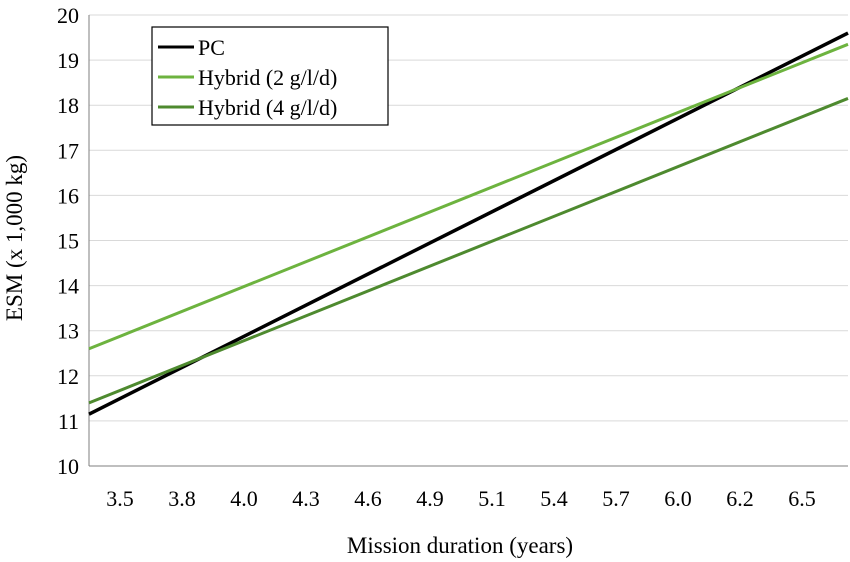 The width and height of the screenshot is (850, 562). Describe the element at coordinates (460, 545) in the screenshot. I see `x-axis-title: Mission duration (years)` at that location.